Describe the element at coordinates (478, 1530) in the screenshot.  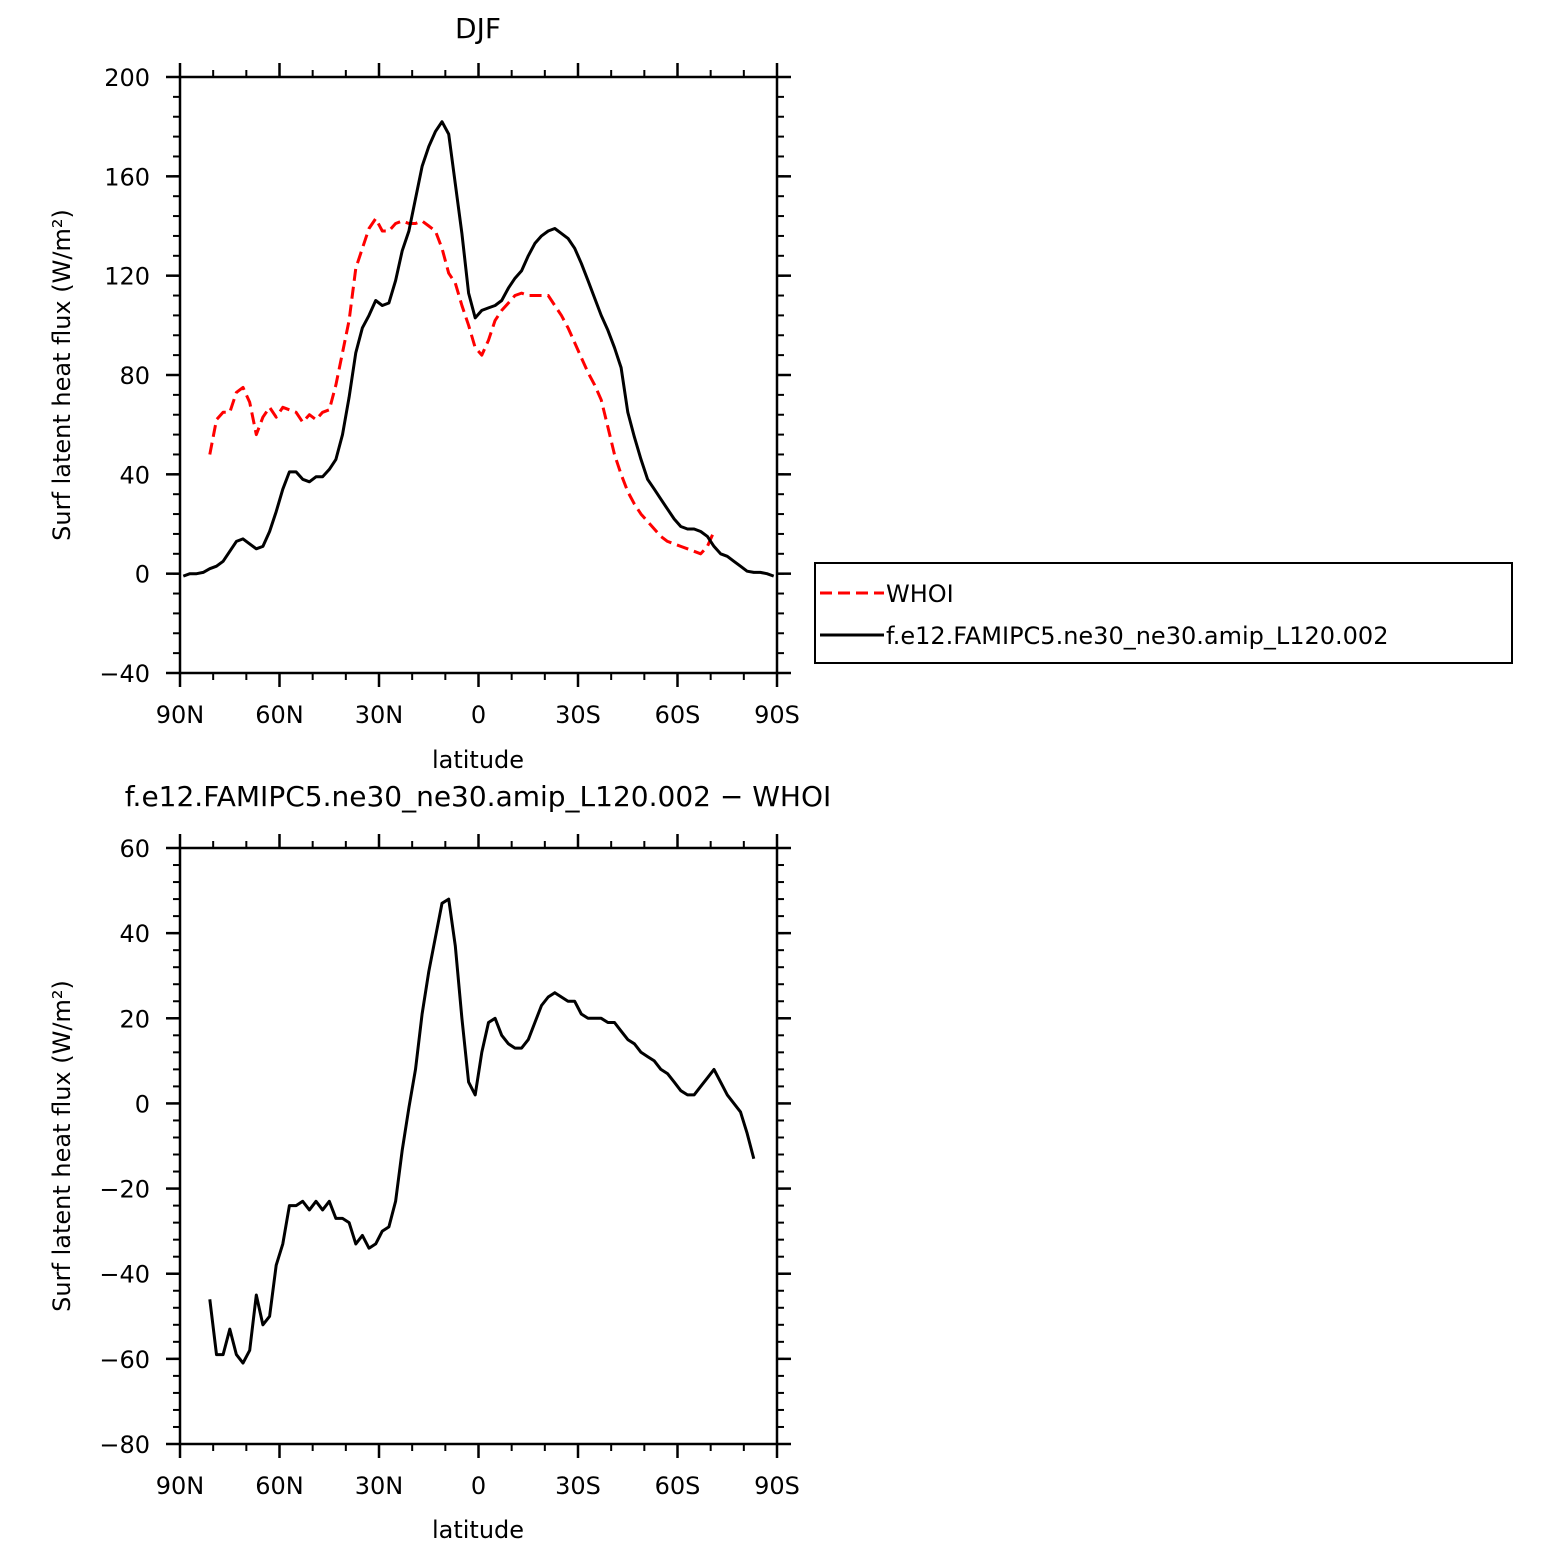
I see `bottom-panel-xlabel: latitude` at that location.